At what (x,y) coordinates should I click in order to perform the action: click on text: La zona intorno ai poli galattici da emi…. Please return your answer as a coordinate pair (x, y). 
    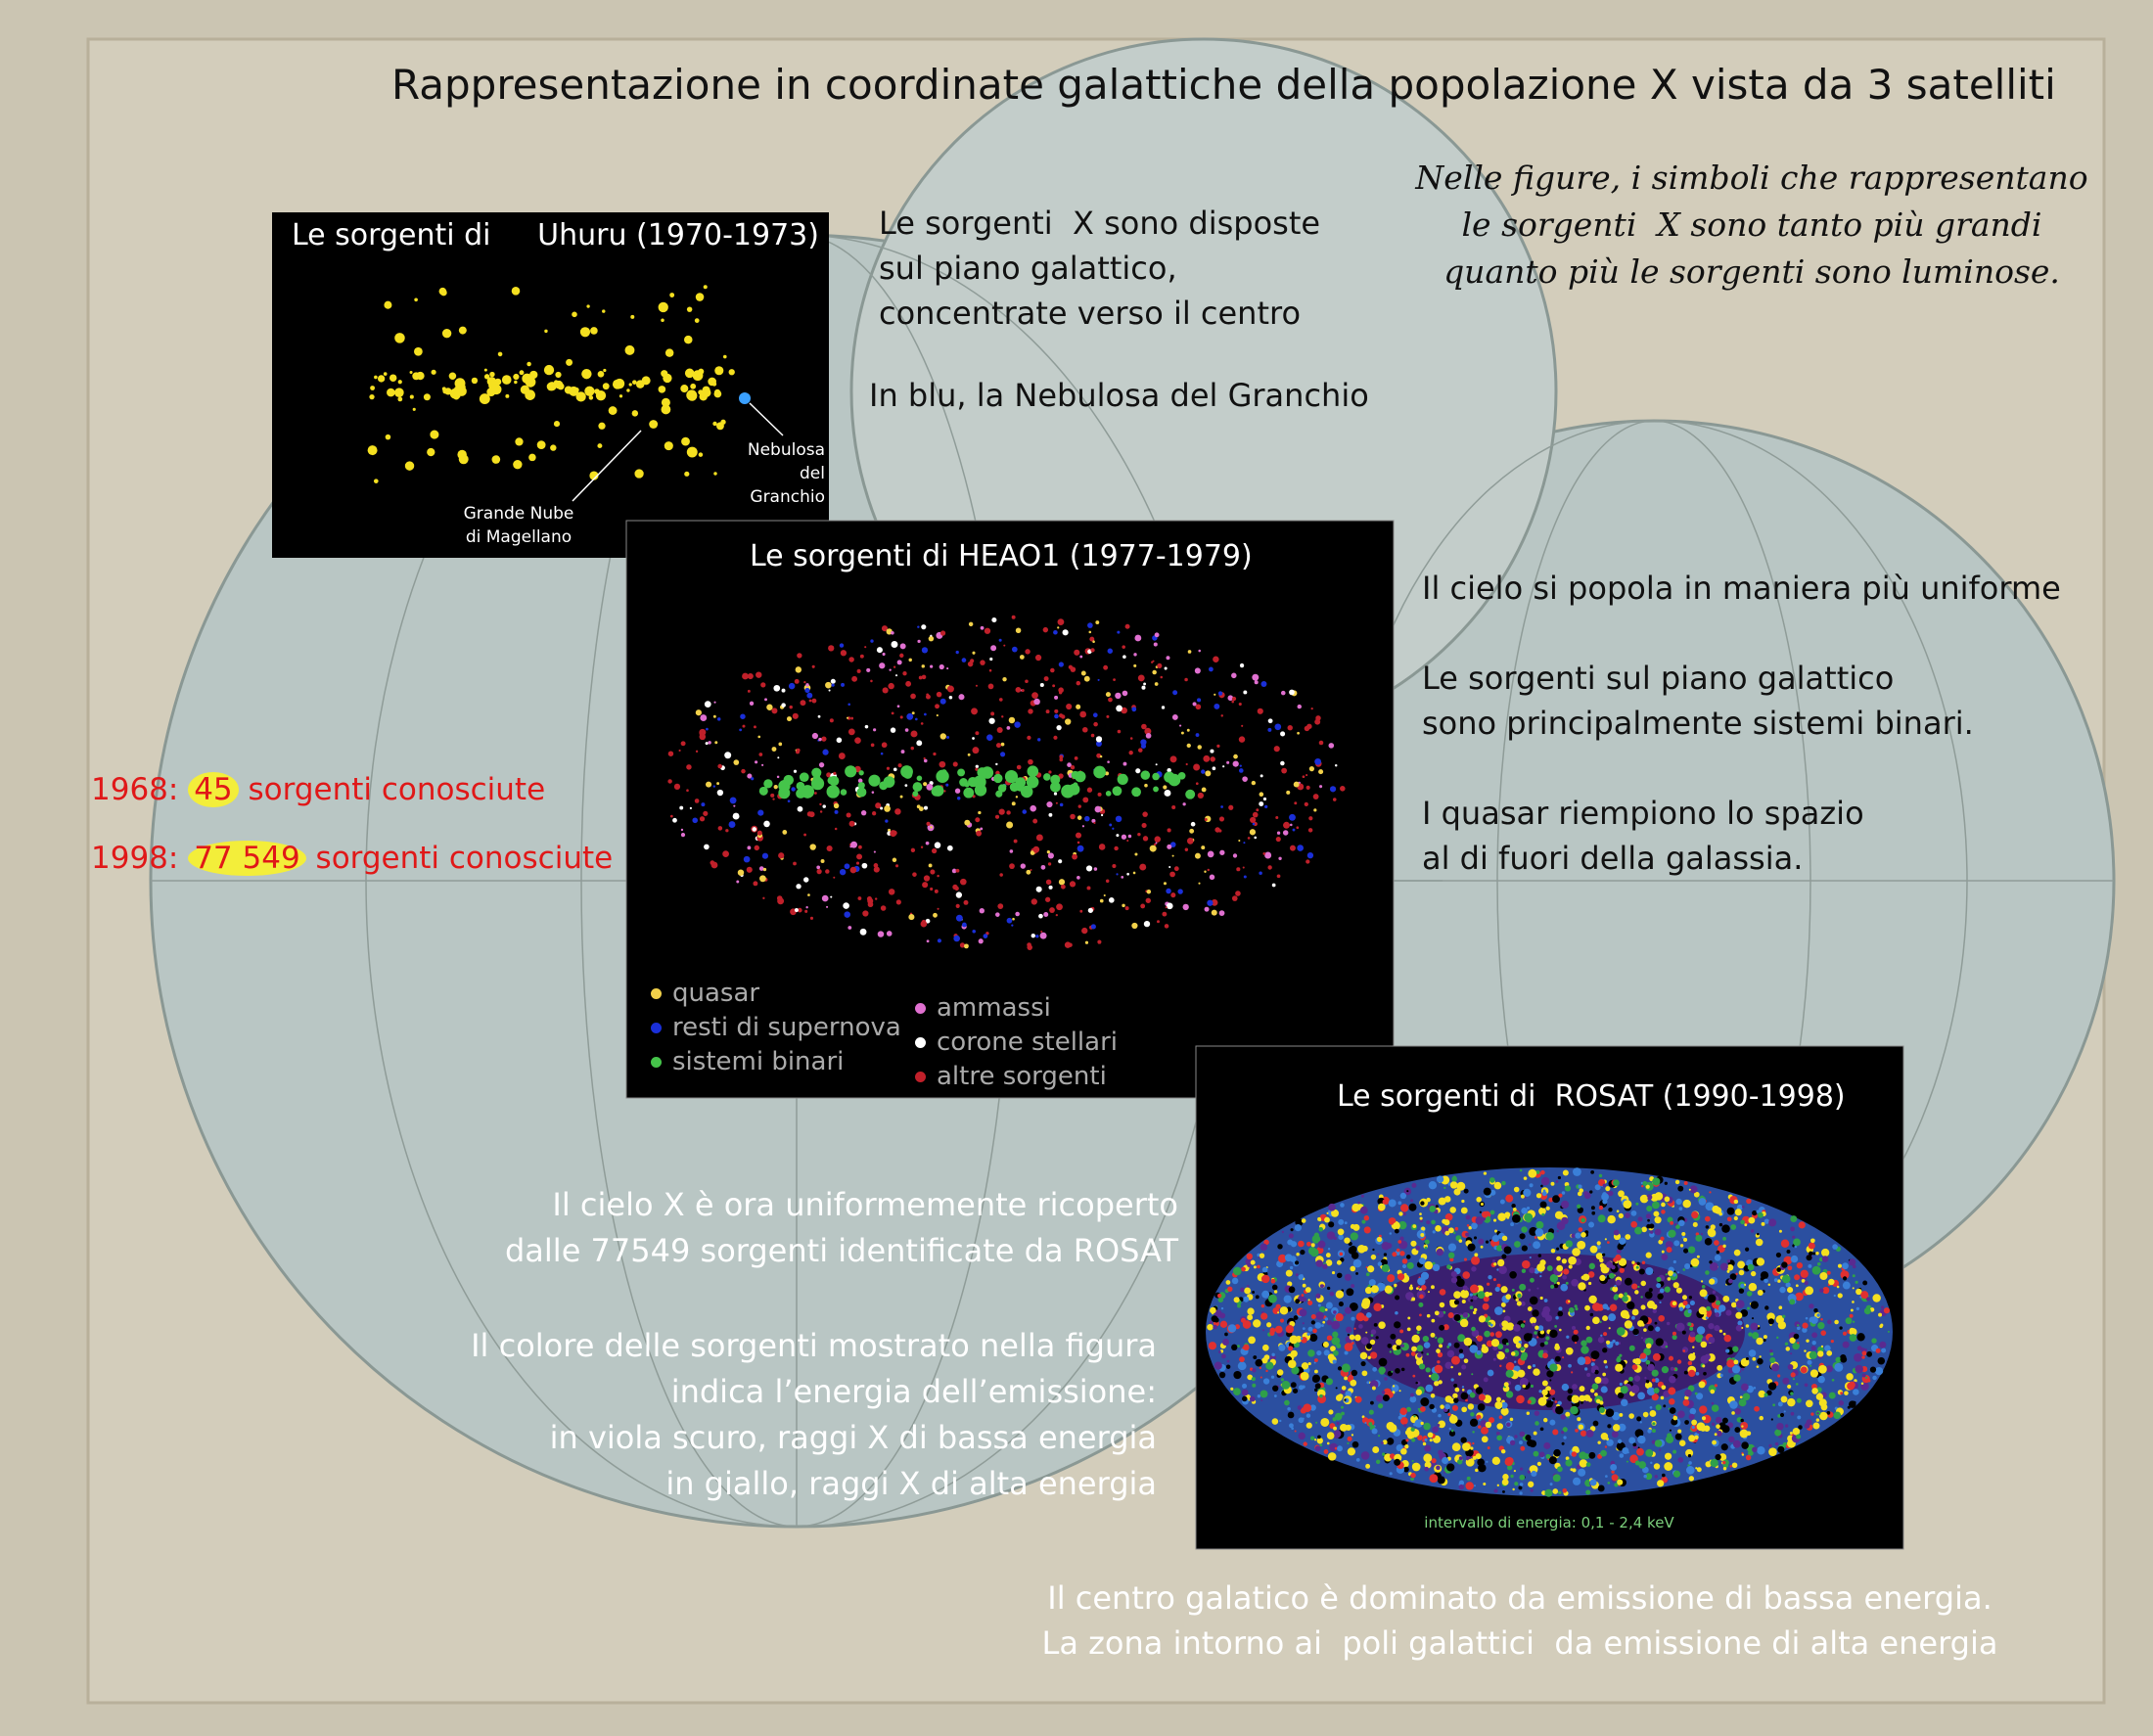
    Looking at the image, I should click on (1519, 1643).